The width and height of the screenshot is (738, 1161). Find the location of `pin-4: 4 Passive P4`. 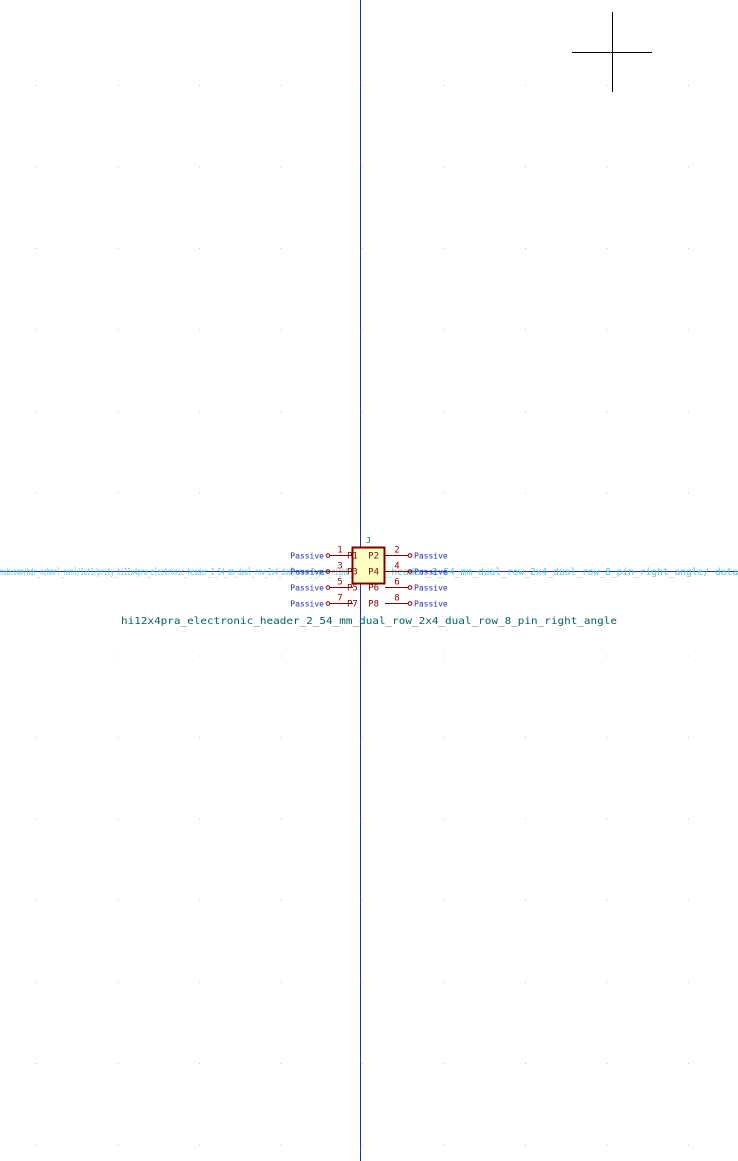

pin-4: 4 Passive P4 is located at coordinates (408, 570).